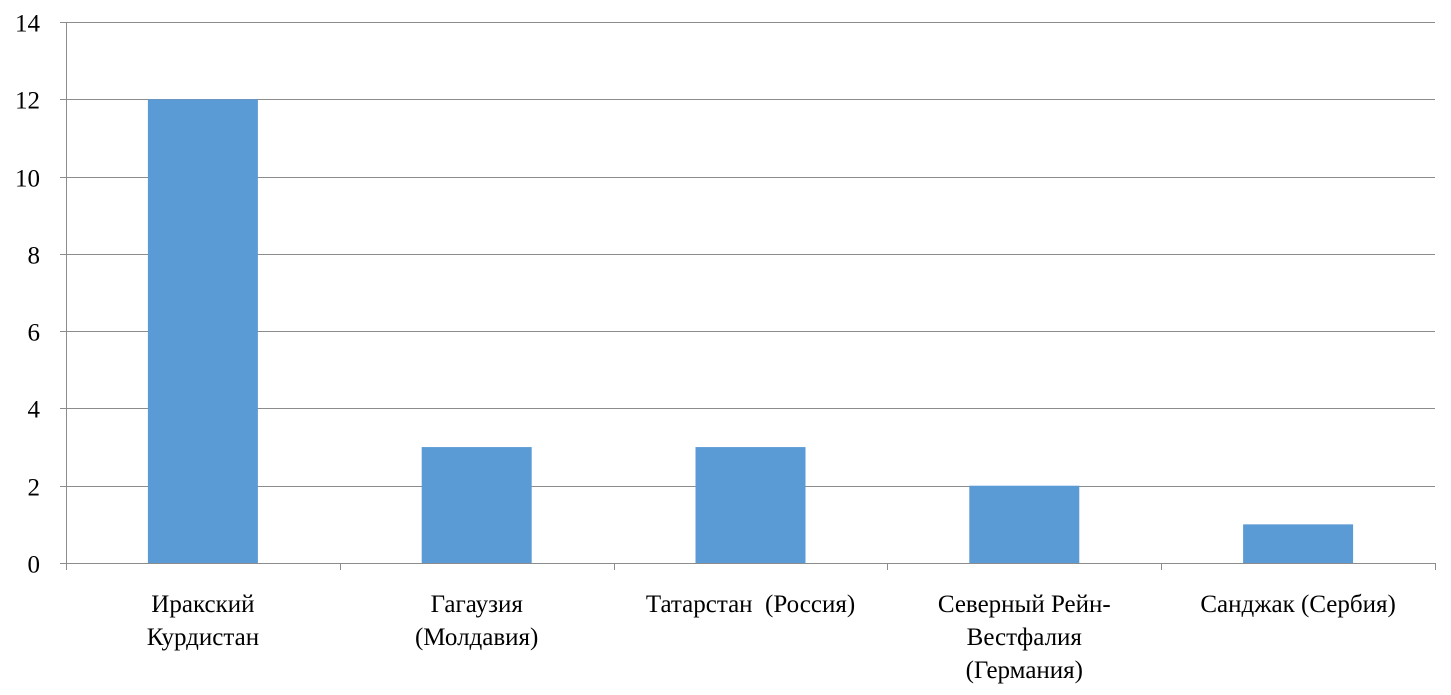 Image resolution: width=1451 pixels, height=695 pixels. What do you see at coordinates (202, 604) in the screenshot?
I see `x-category-label-line: Иракский` at bounding box center [202, 604].